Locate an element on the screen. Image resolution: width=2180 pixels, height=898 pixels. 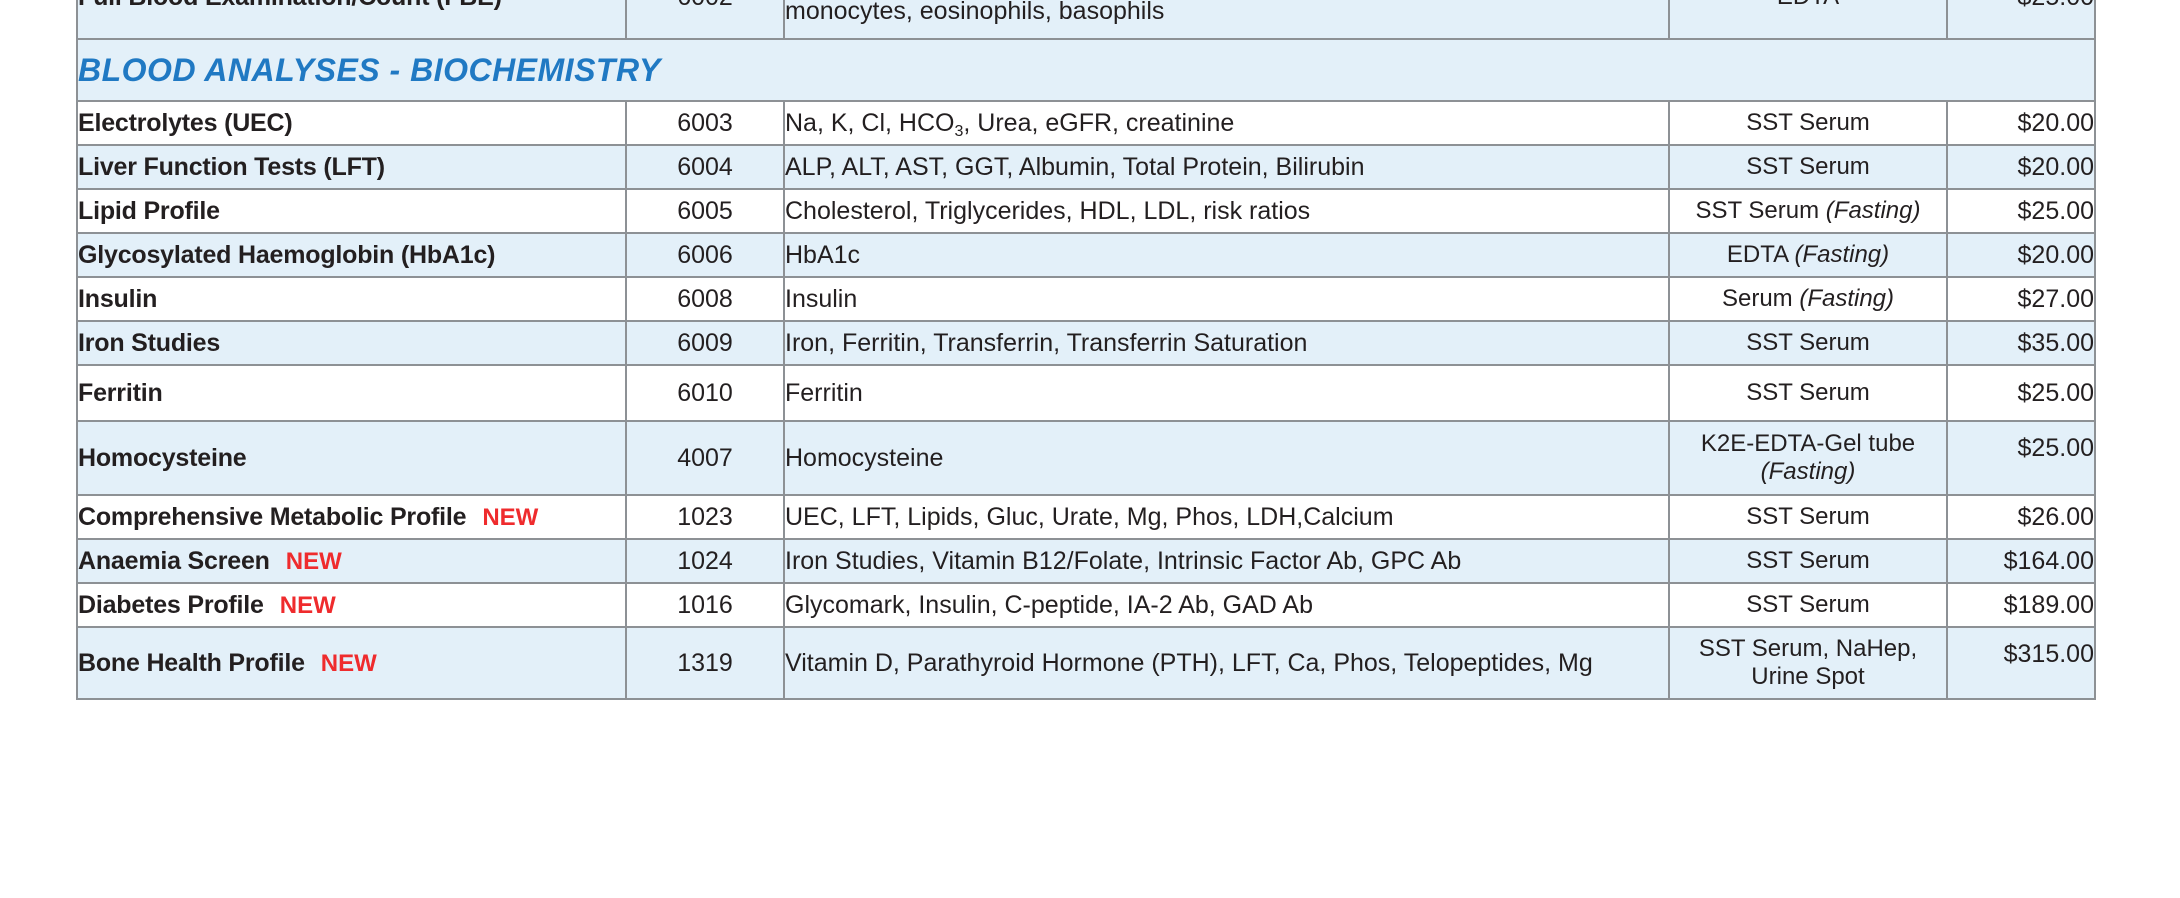
specimen-type: K2E-EDTA-Gel tube (Fasting) is located at coordinates (1808, 458).